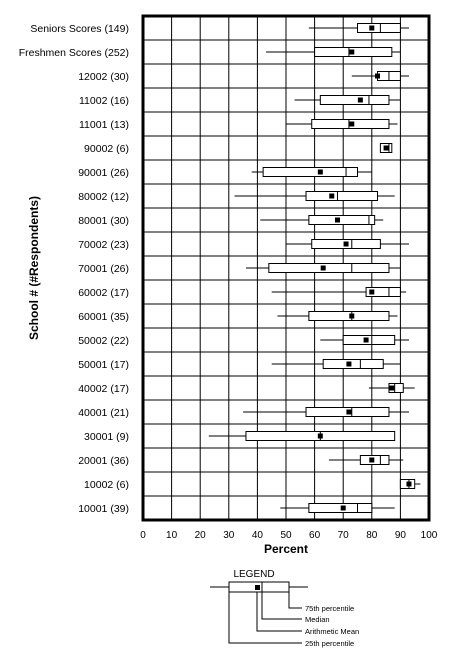 The width and height of the screenshot is (451, 661). What do you see at coordinates (258, 535) in the screenshot?
I see `x-tick-label: 40` at bounding box center [258, 535].